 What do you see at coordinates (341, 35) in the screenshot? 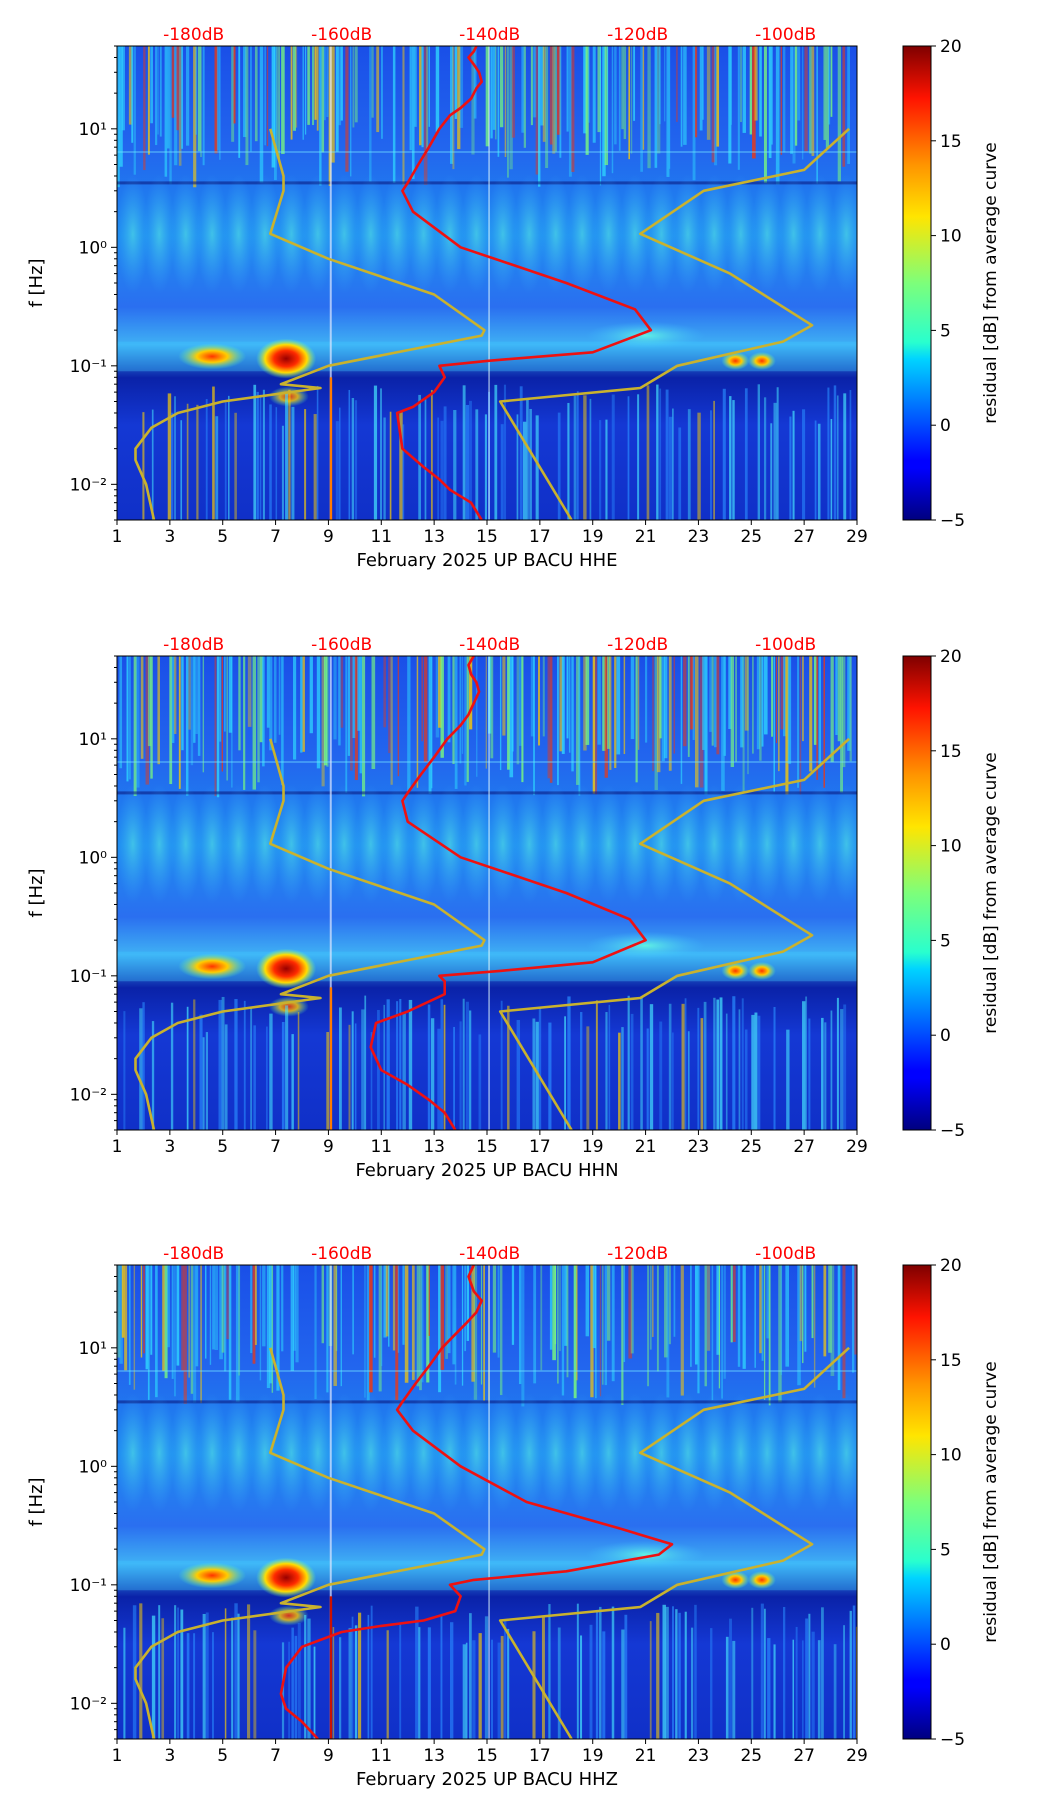
I see `db-scale-label: -160dB` at bounding box center [341, 35].